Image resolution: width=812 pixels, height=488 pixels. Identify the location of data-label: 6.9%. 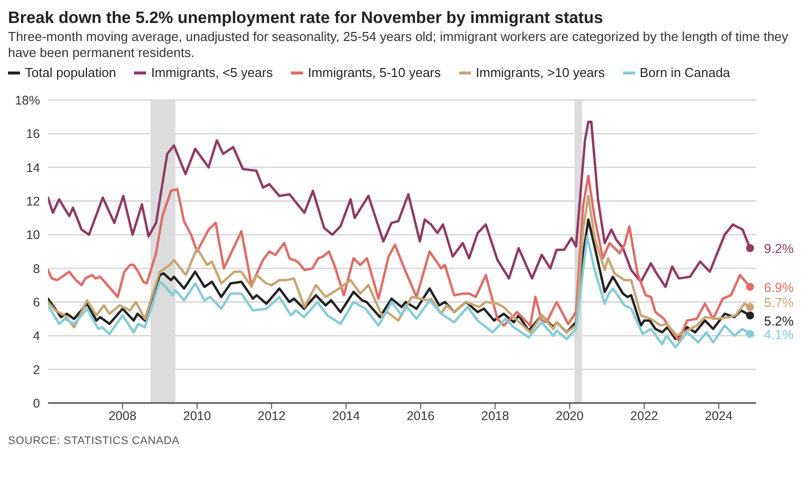
(779, 287).